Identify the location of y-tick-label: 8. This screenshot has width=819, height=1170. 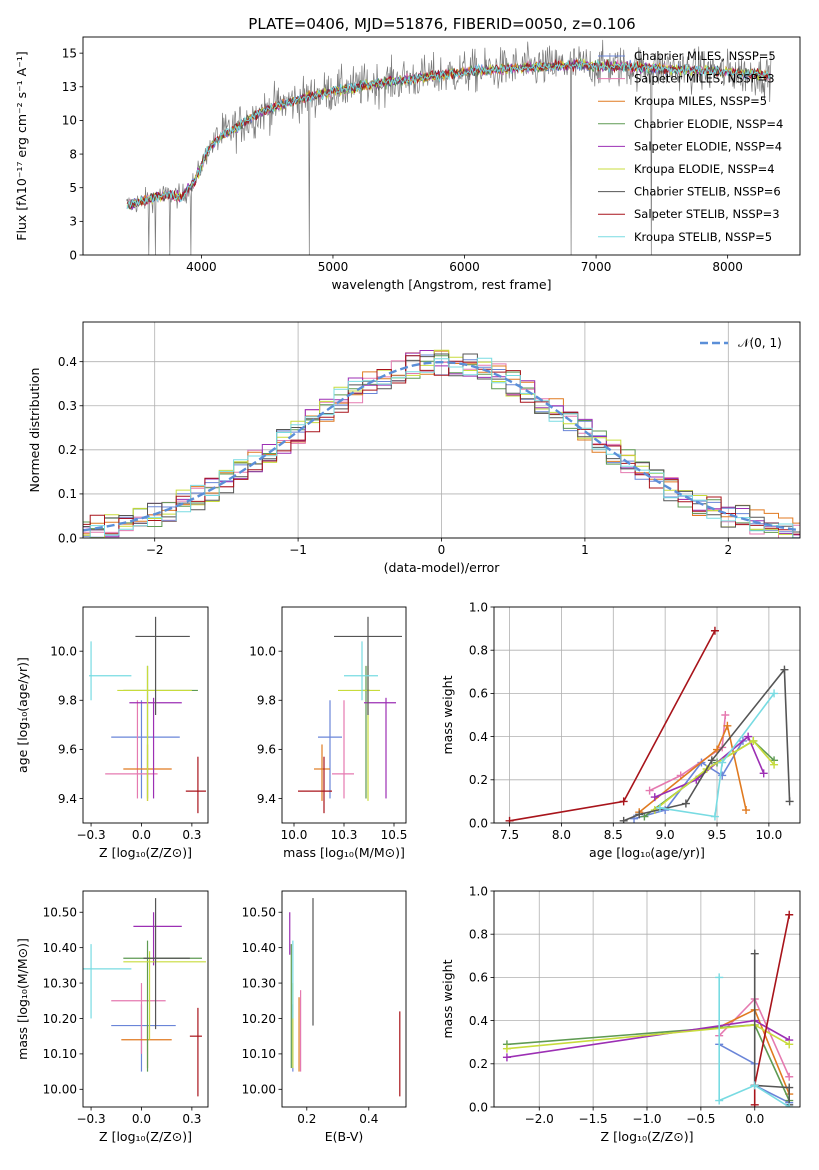
(73, 154).